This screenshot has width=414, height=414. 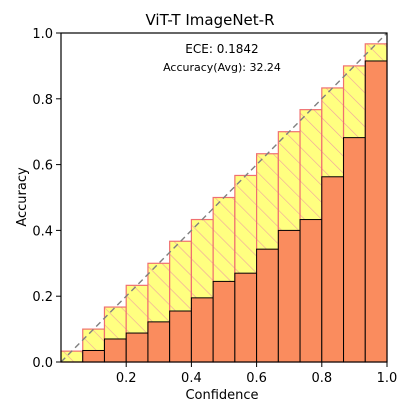 I want to click on y-tick-label: 0.6, so click(x=42, y=166).